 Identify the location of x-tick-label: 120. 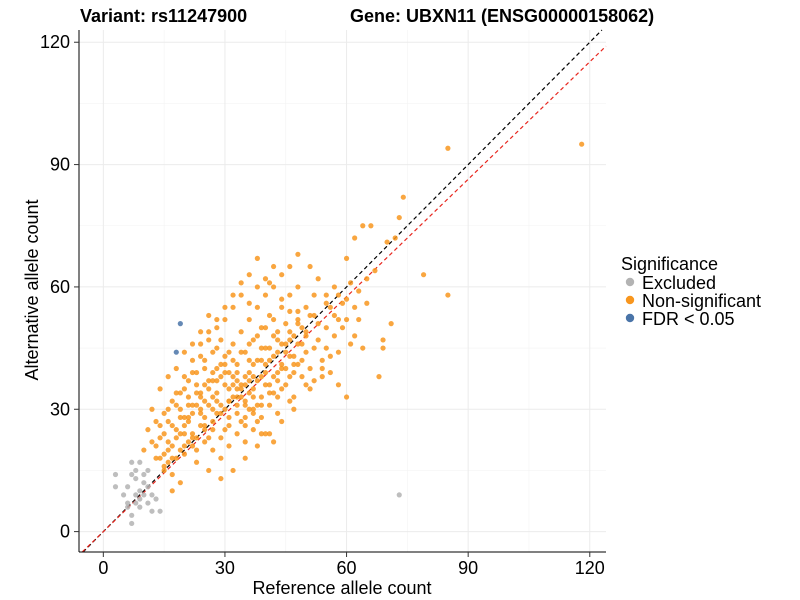
(590, 568).